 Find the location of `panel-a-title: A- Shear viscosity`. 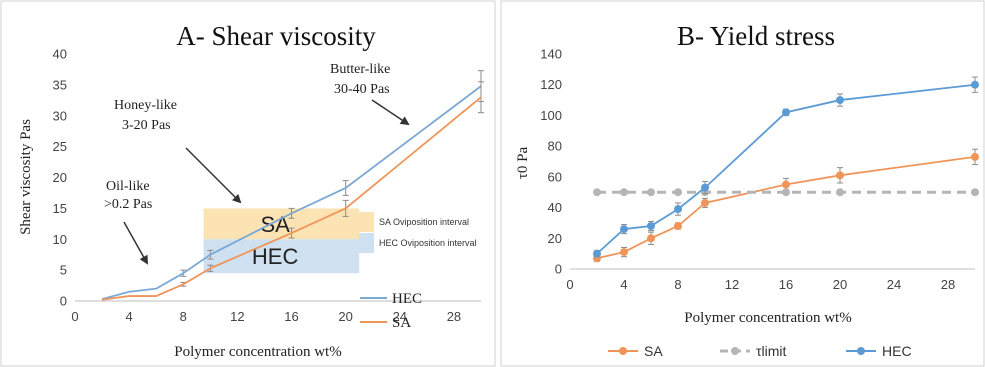

panel-a-title: A- Shear viscosity is located at coordinates (276, 36).